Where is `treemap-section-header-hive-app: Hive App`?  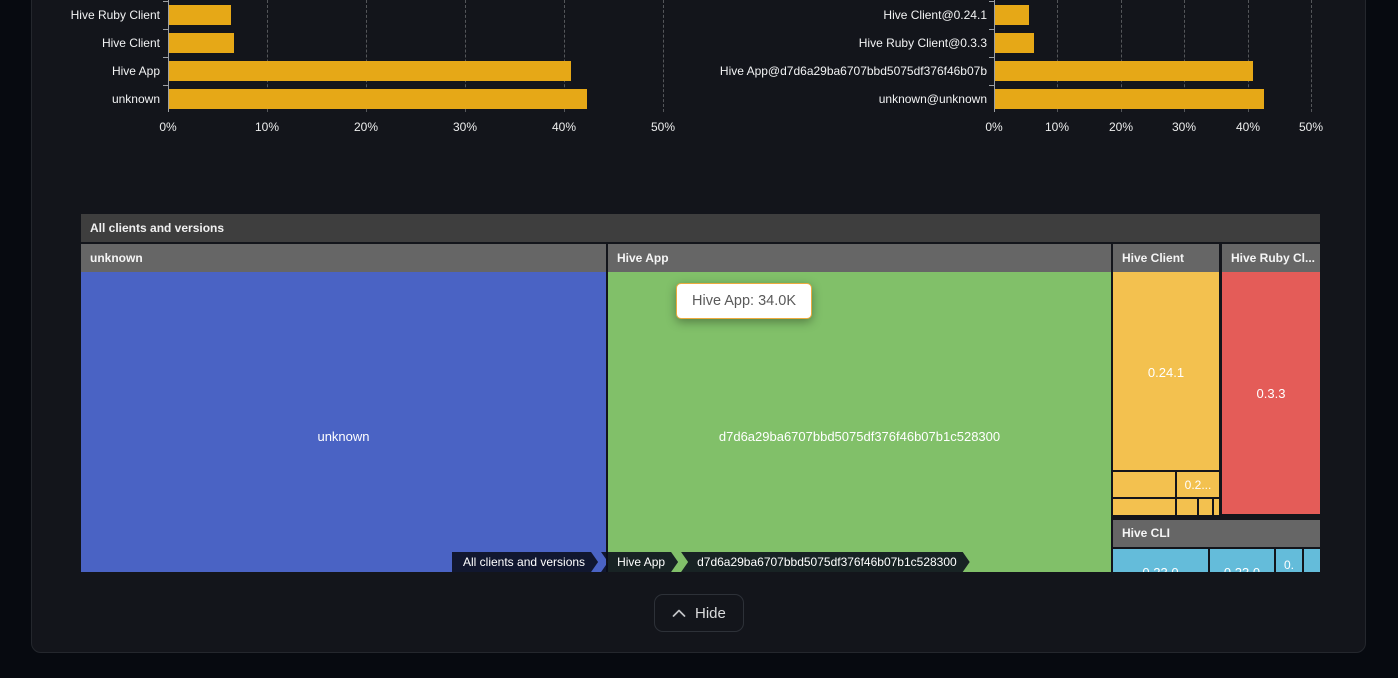
treemap-section-header-hive-app: Hive App is located at coordinates (859, 258).